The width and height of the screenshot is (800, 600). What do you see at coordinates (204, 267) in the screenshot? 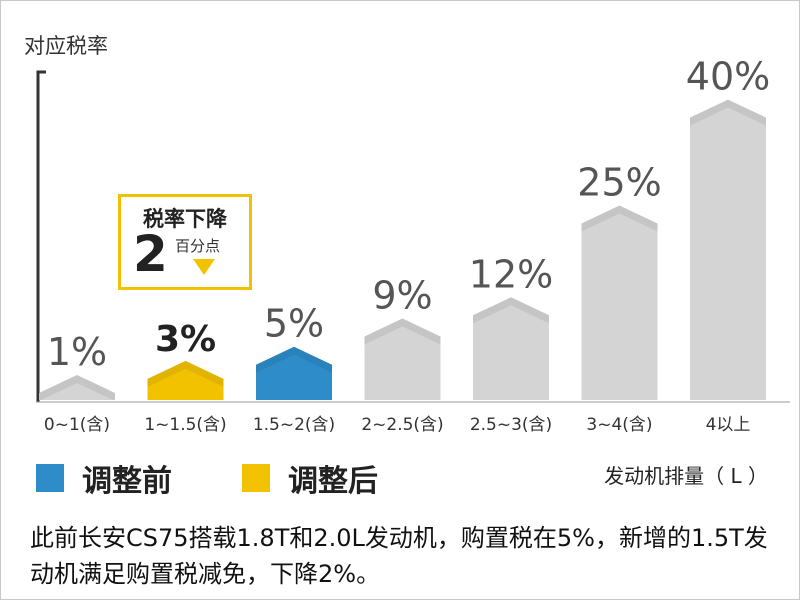
I see `down-arrow-icon` at bounding box center [204, 267].